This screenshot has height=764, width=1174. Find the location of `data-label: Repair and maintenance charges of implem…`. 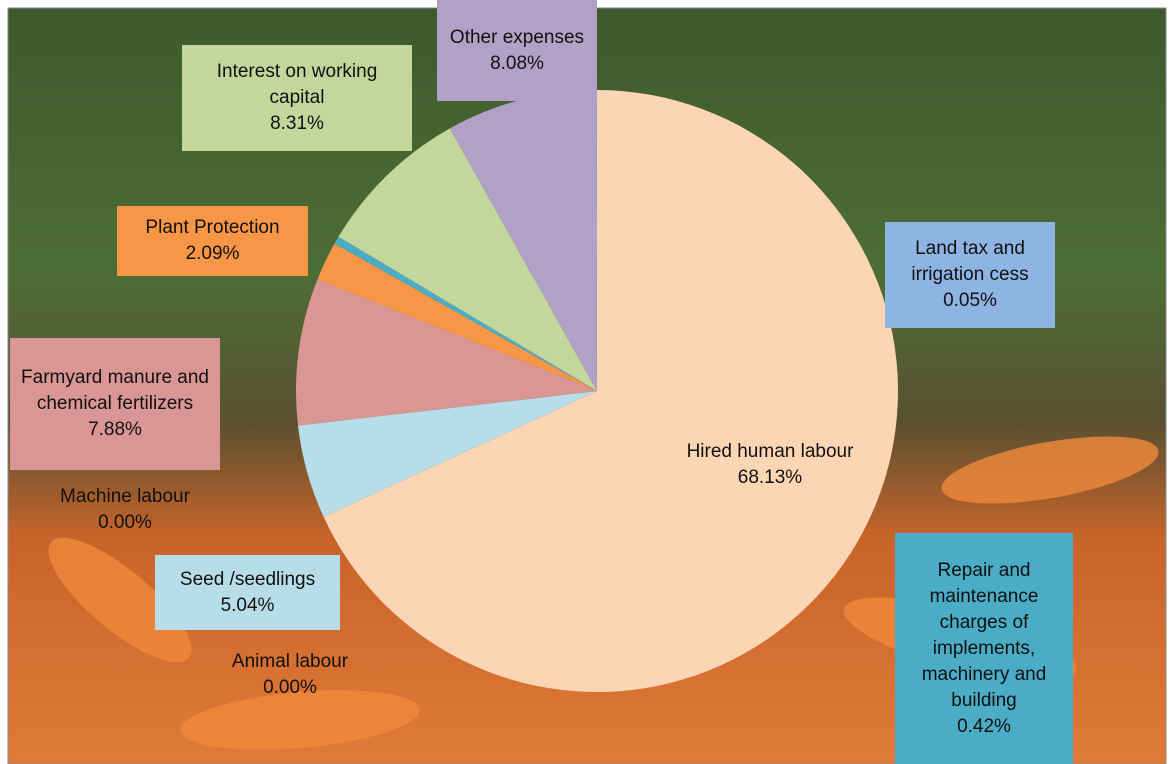

data-label: Repair and maintenance charges of implem… is located at coordinates (984, 648).